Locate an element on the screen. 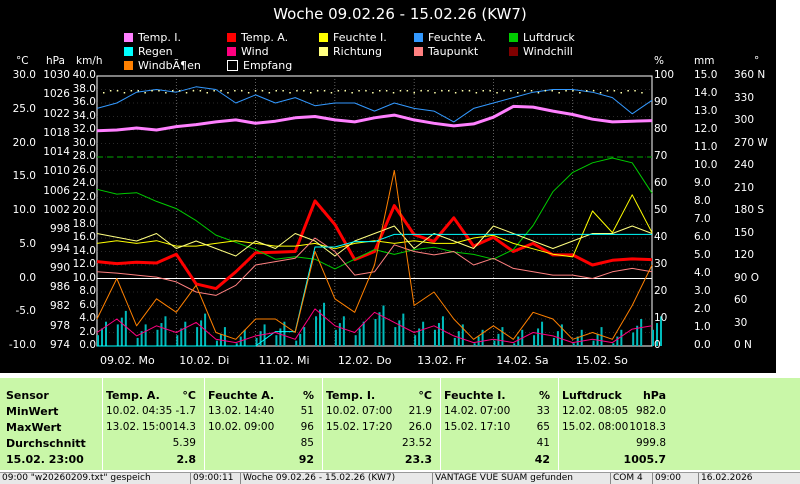  stat-max-value: 26.0 is located at coordinates (420, 427).